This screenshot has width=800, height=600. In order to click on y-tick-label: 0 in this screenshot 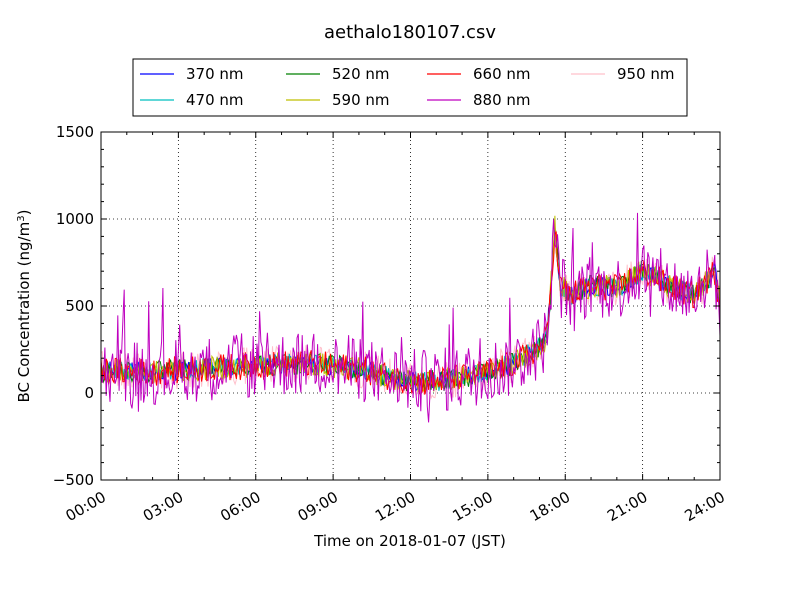, I will do `click(89, 393)`.